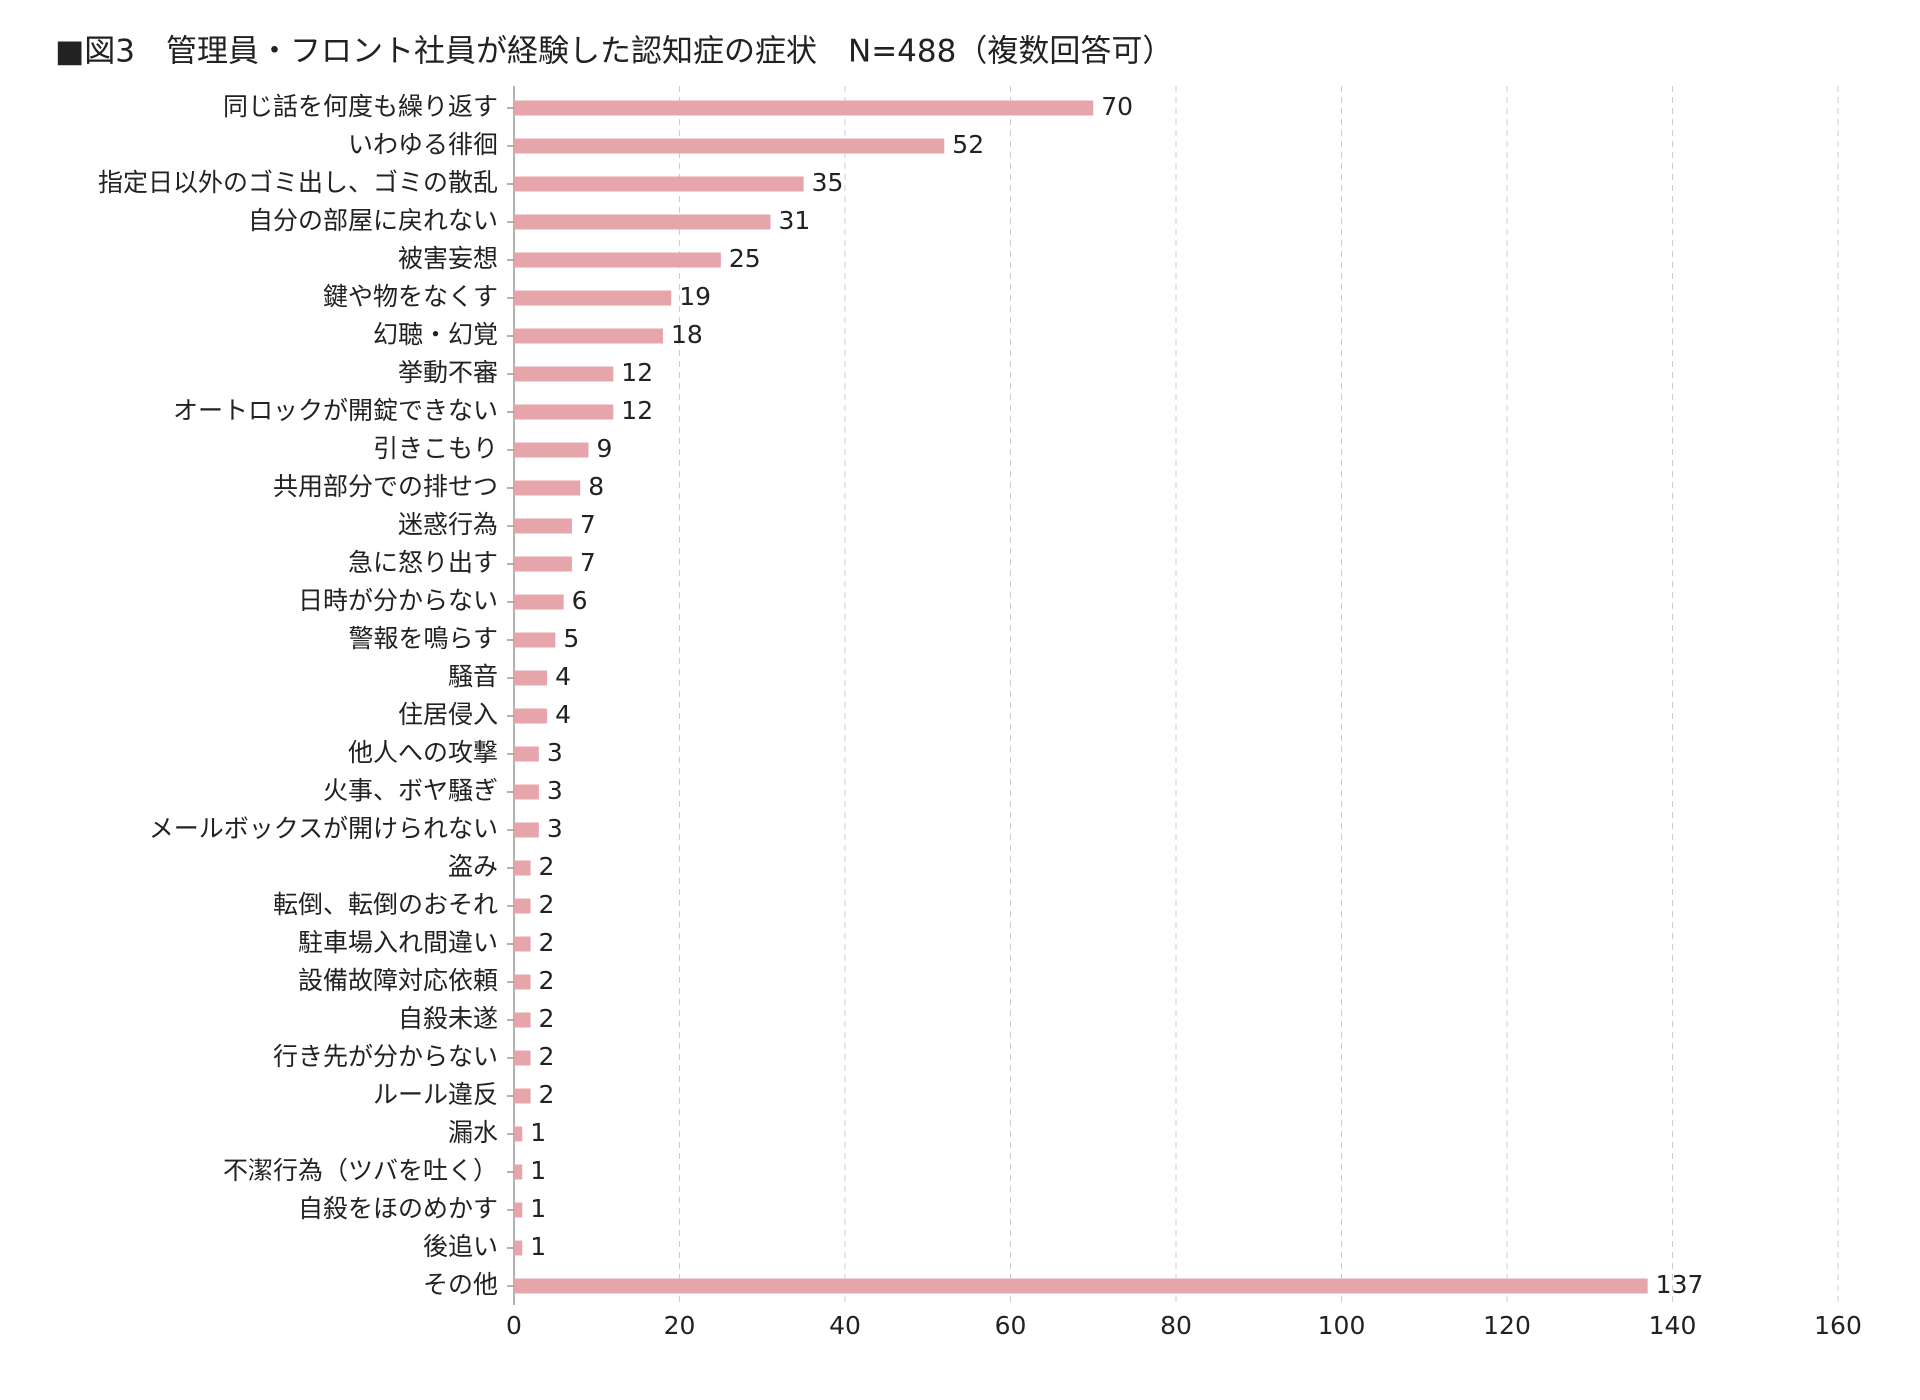 The width and height of the screenshot is (1920, 1400). I want to click on x-tick-label: 160, so click(1838, 1325).